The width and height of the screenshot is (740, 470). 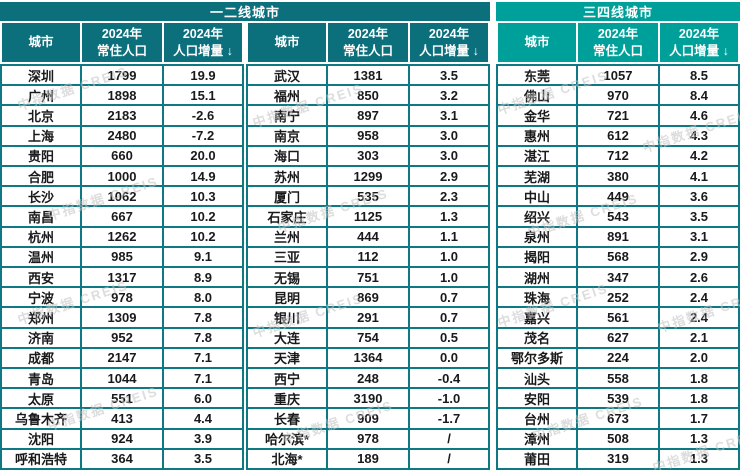 What do you see at coordinates (618, 95) in the screenshot?
I see `population-cell: 970` at bounding box center [618, 95].